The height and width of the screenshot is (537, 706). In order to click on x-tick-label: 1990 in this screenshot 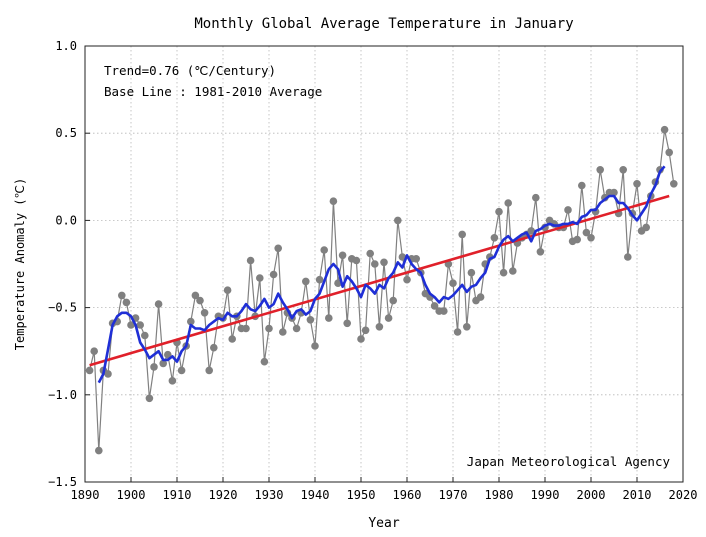, I will do `click(545, 495)`.